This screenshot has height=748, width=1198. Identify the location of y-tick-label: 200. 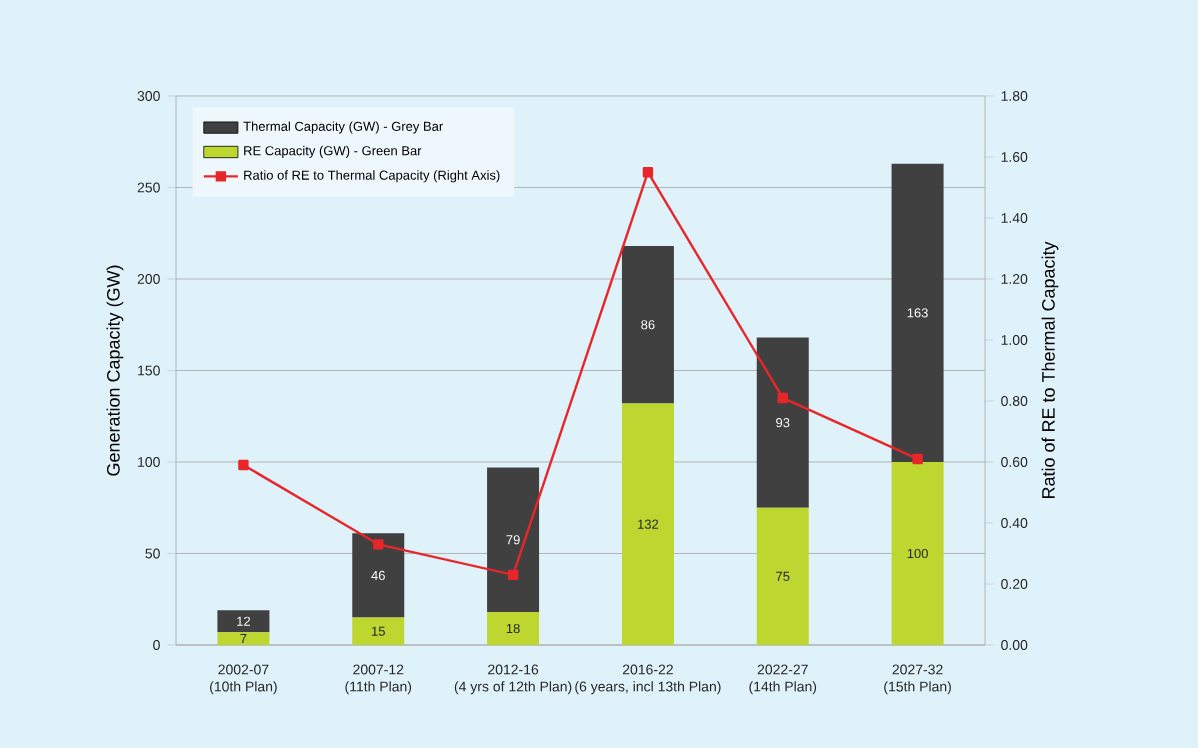
(148, 279).